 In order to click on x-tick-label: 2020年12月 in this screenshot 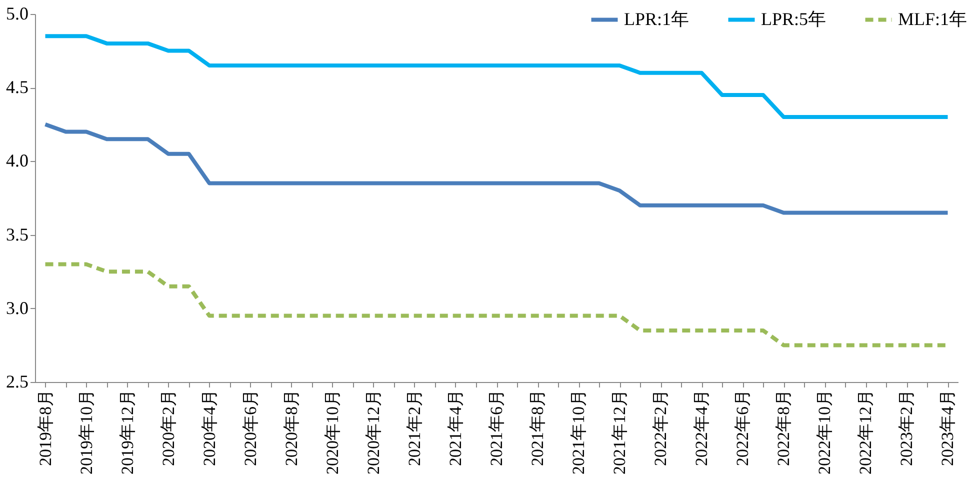, I will do `click(373, 432)`.